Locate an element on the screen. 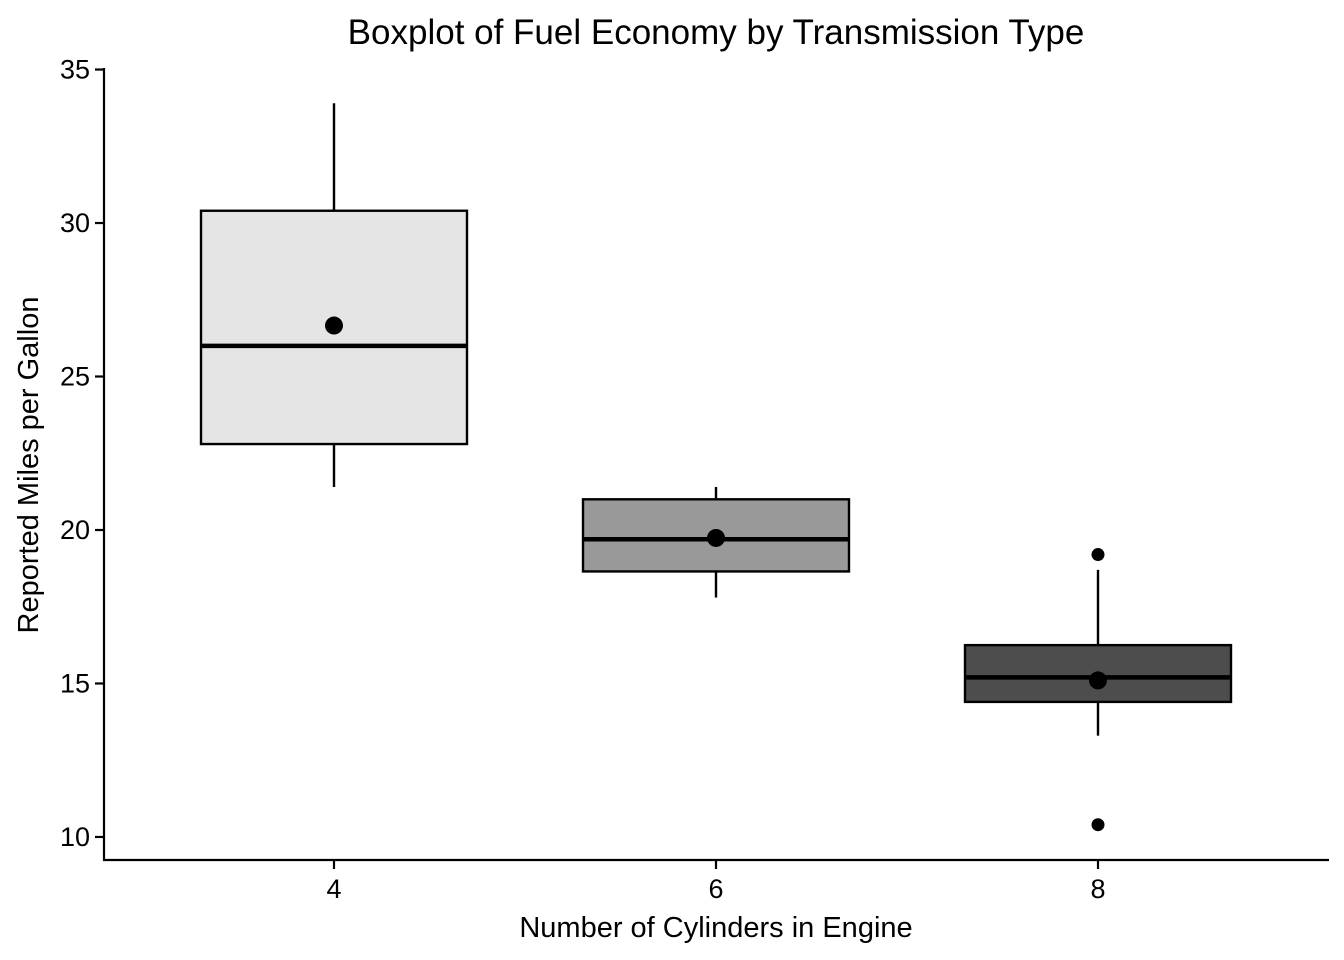 Image resolution: width=1344 pixels, height=960 pixels. x-tick-label: 6 is located at coordinates (715, 889).